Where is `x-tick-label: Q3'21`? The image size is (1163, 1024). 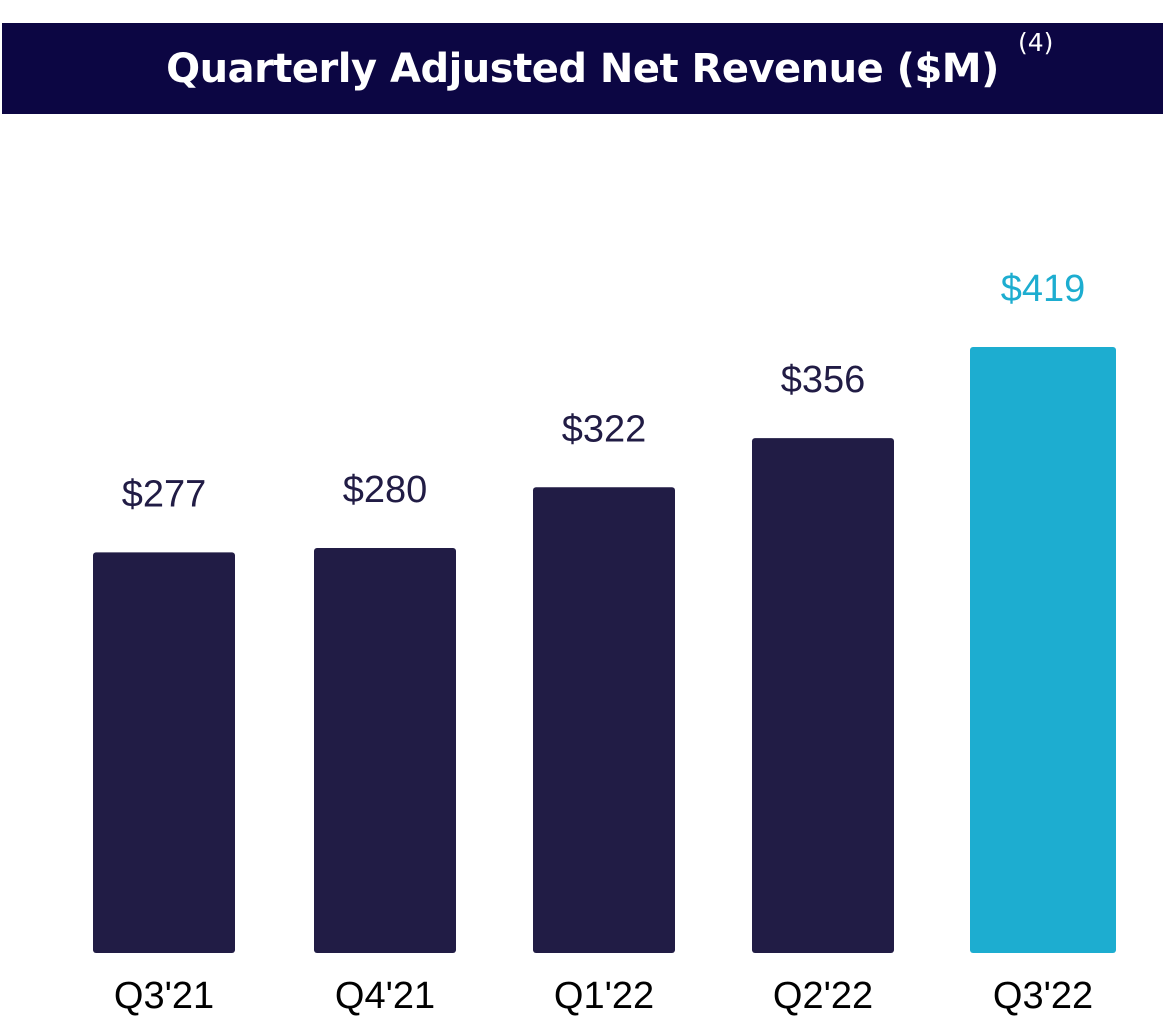
x-tick-label: Q3'21 is located at coordinates (164, 996).